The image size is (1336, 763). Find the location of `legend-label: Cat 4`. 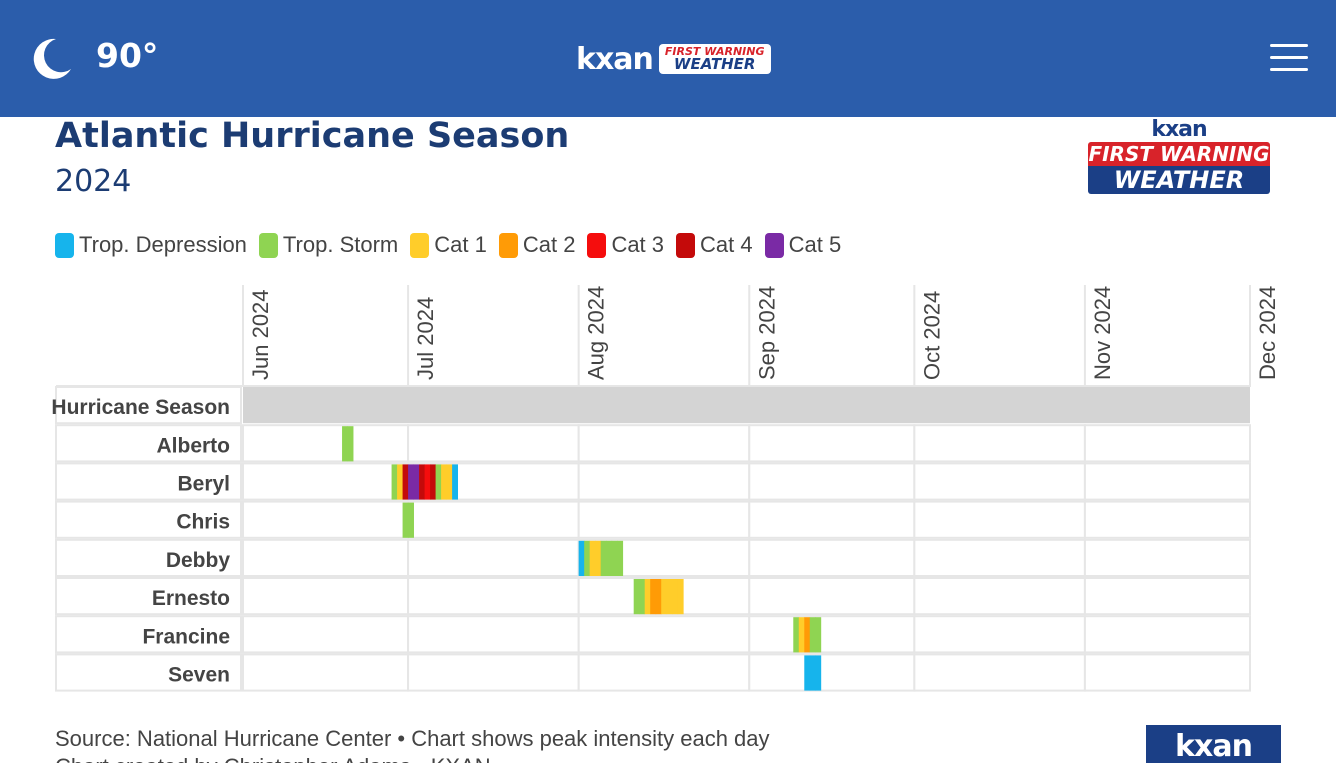

legend-label: Cat 4 is located at coordinates (726, 244).